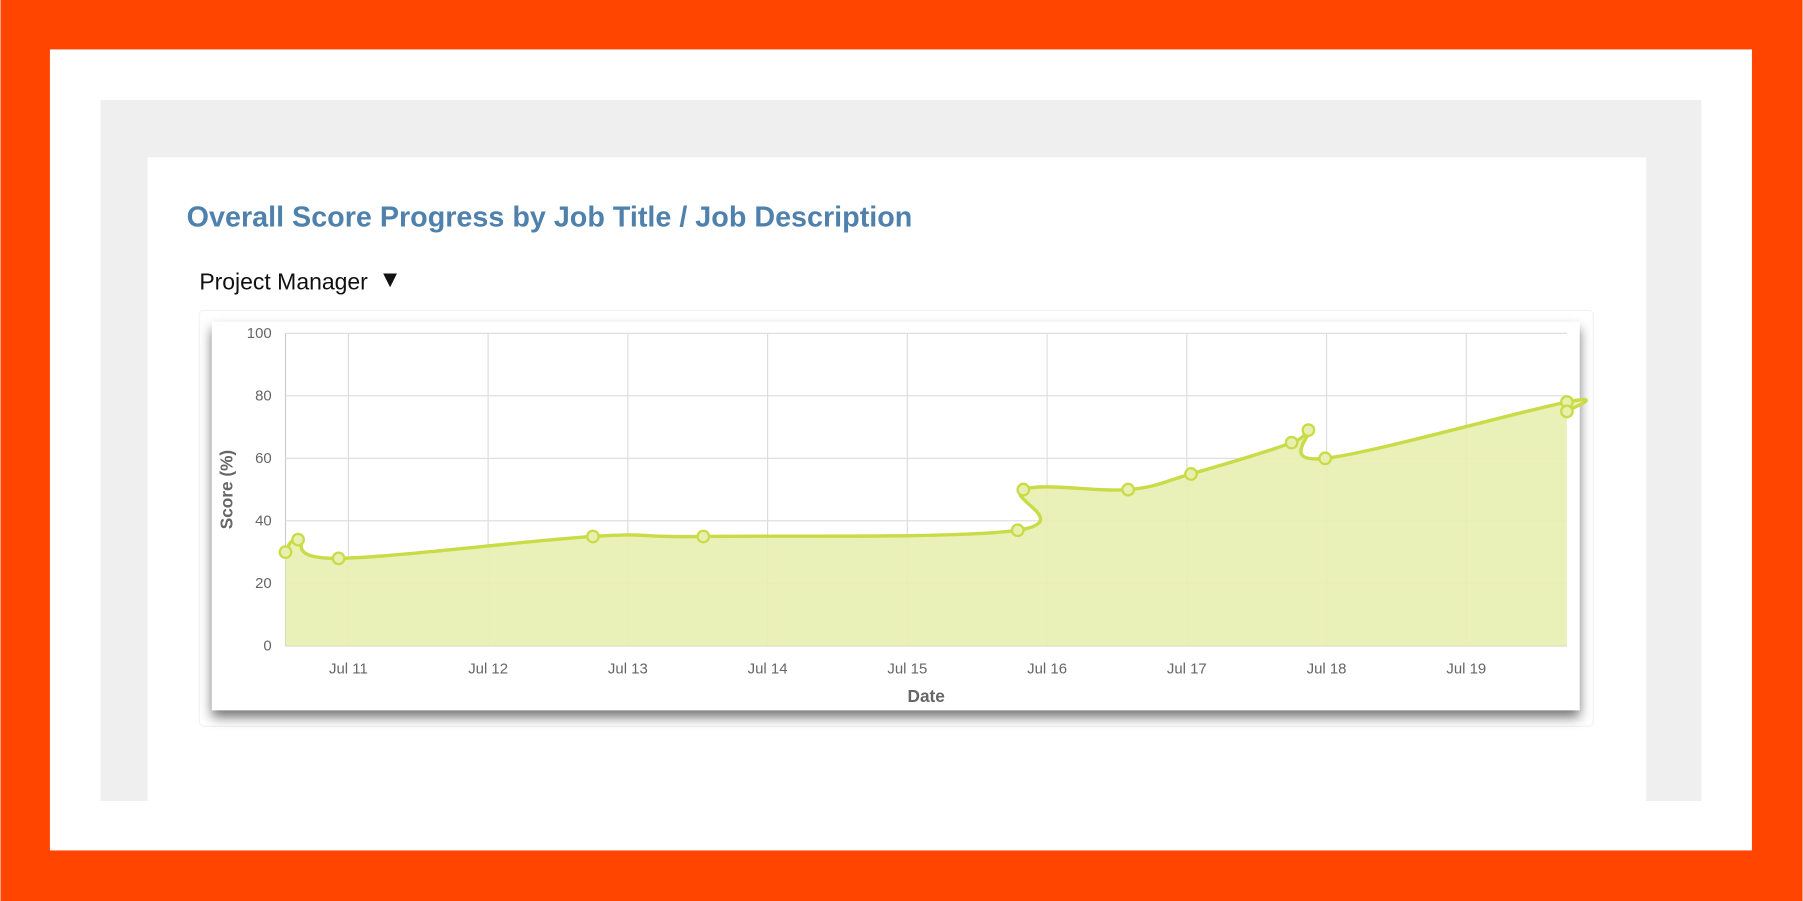  I want to click on y-tick-label: 100, so click(259, 333).